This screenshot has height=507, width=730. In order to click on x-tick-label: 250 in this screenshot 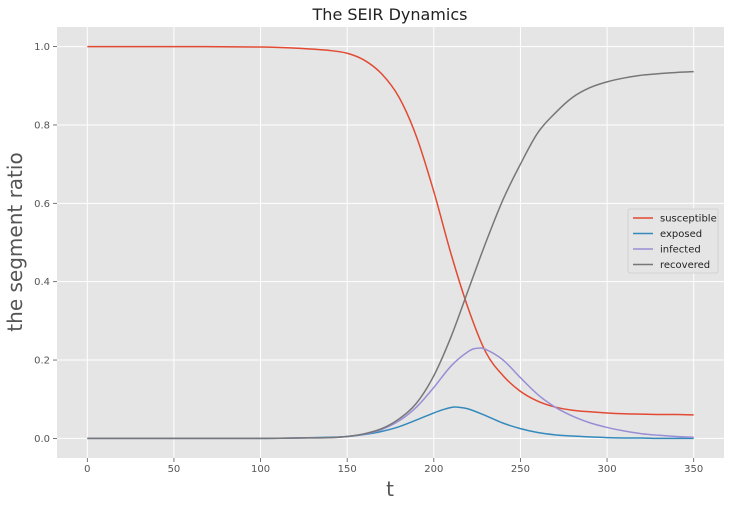, I will do `click(520, 469)`.